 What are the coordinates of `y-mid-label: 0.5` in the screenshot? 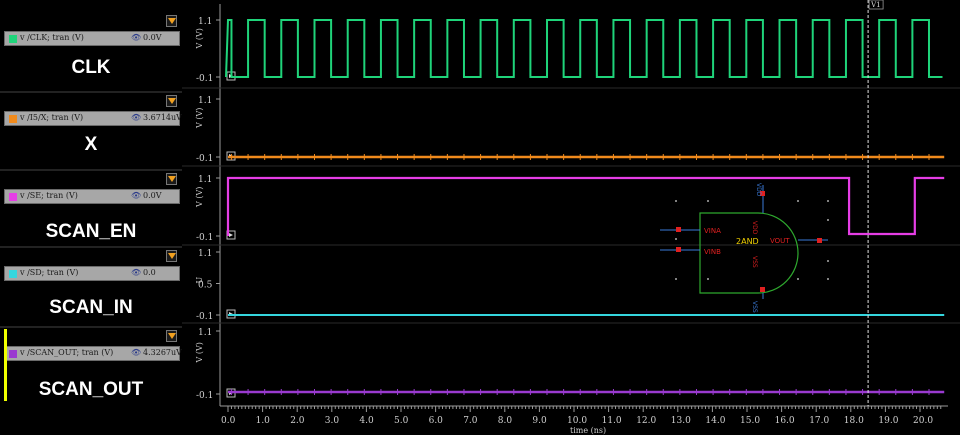 It's located at (205, 286).